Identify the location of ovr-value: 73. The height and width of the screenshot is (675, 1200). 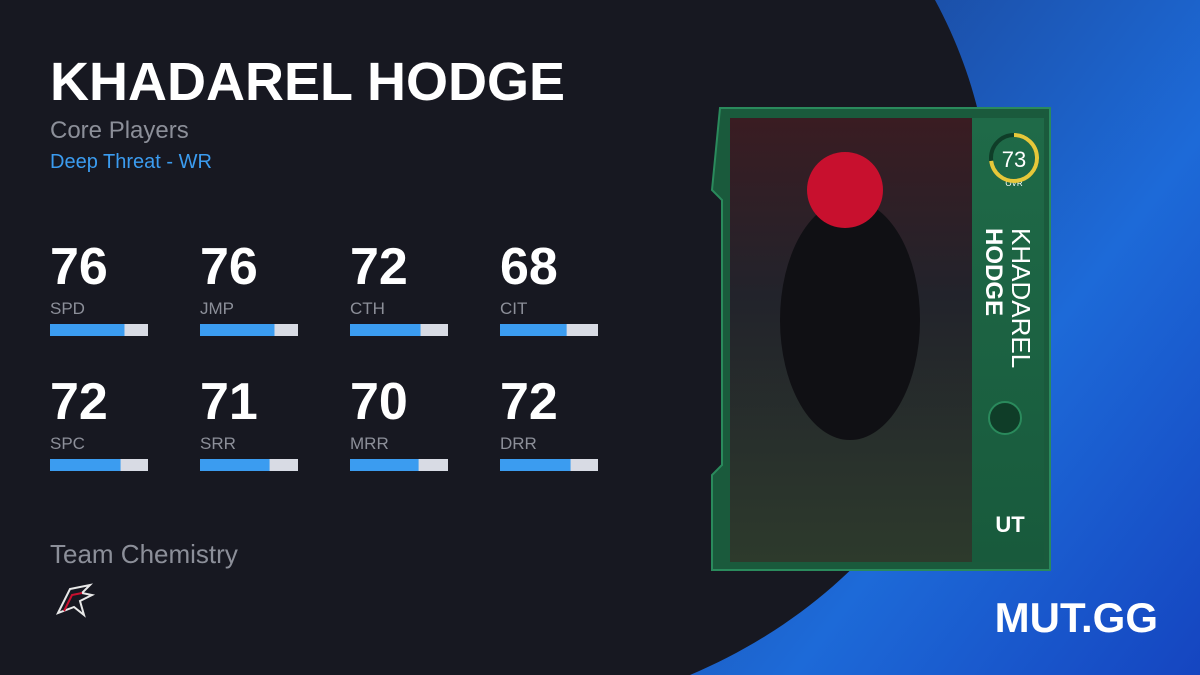
(1014, 159).